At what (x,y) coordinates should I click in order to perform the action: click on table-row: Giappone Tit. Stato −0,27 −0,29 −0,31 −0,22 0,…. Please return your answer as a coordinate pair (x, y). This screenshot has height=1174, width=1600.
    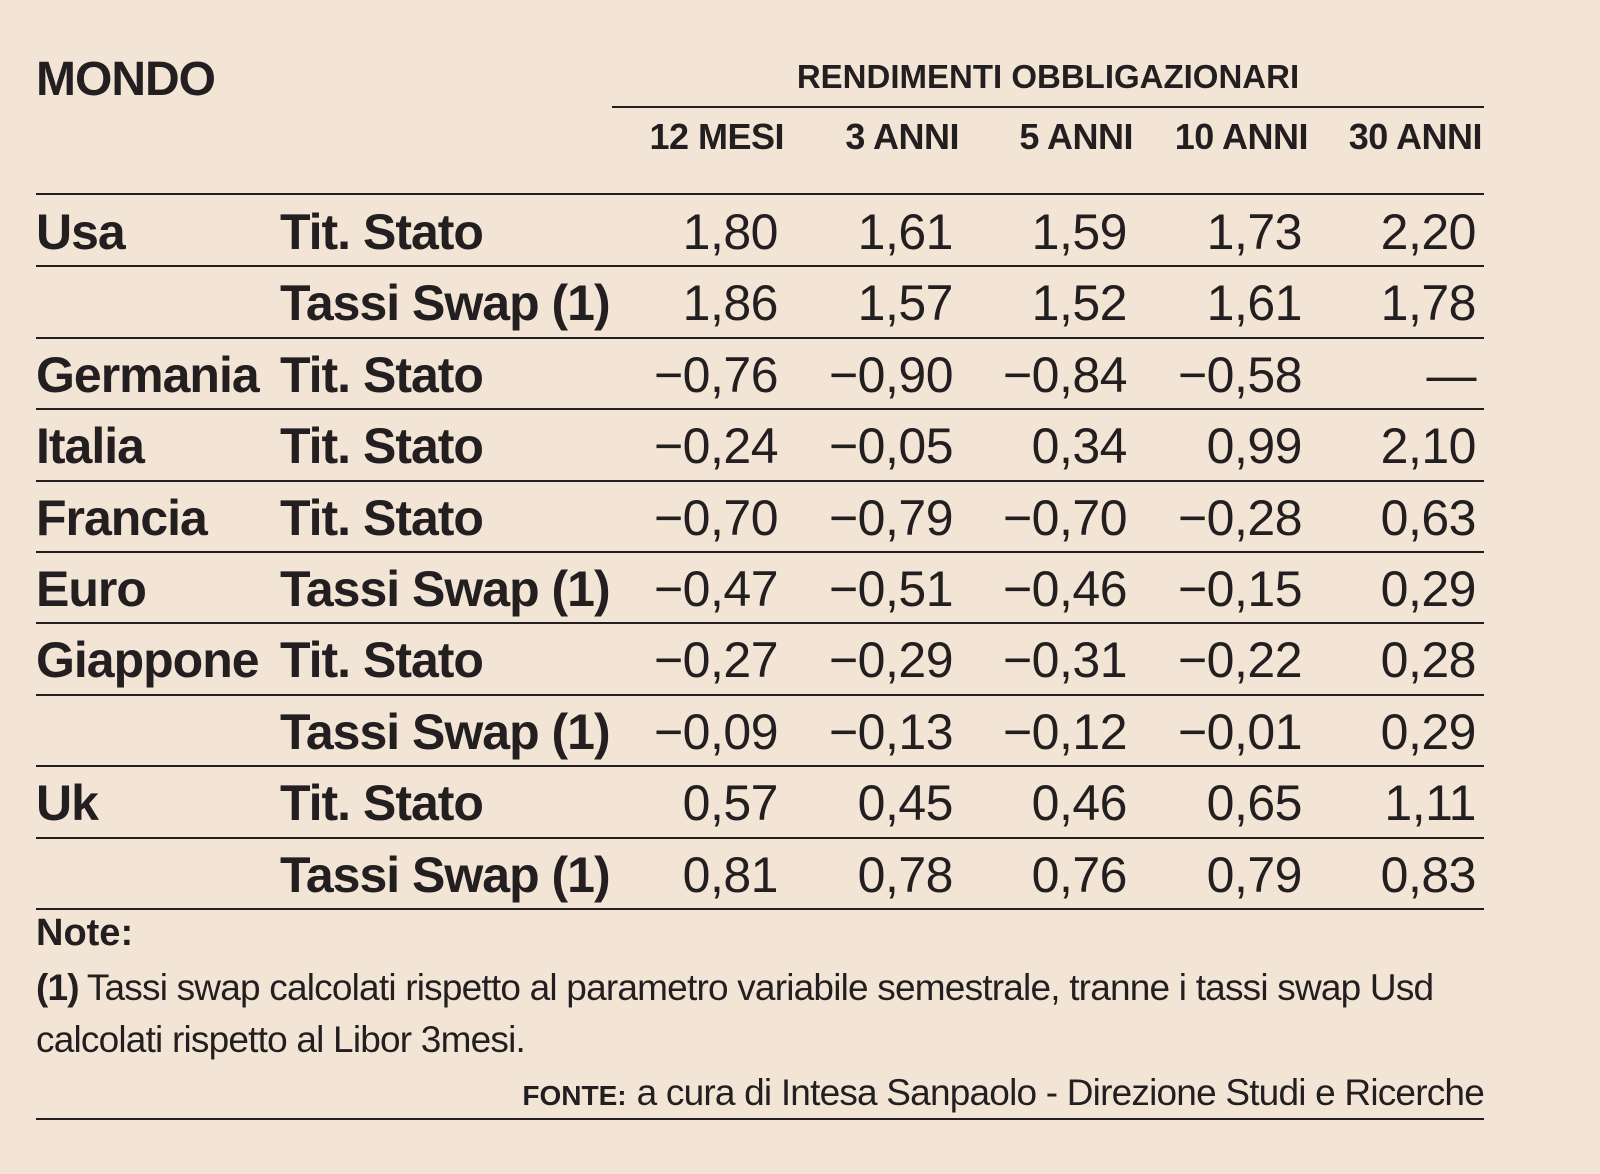
    Looking at the image, I should click on (760, 658).